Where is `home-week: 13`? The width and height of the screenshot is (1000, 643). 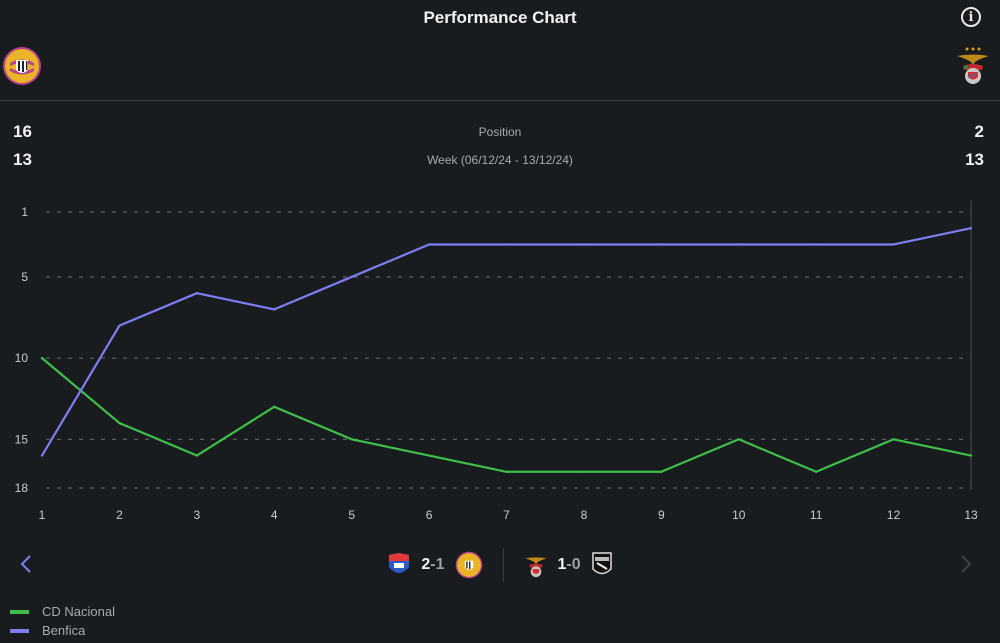
home-week: 13 is located at coordinates (22, 159).